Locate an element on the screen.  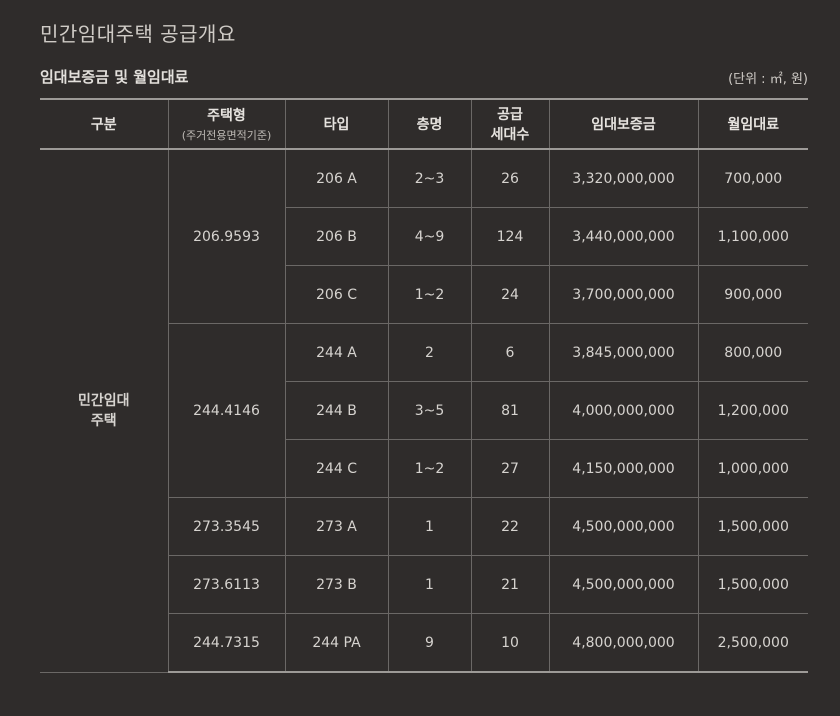
type-cell: 206 A is located at coordinates (337, 178).